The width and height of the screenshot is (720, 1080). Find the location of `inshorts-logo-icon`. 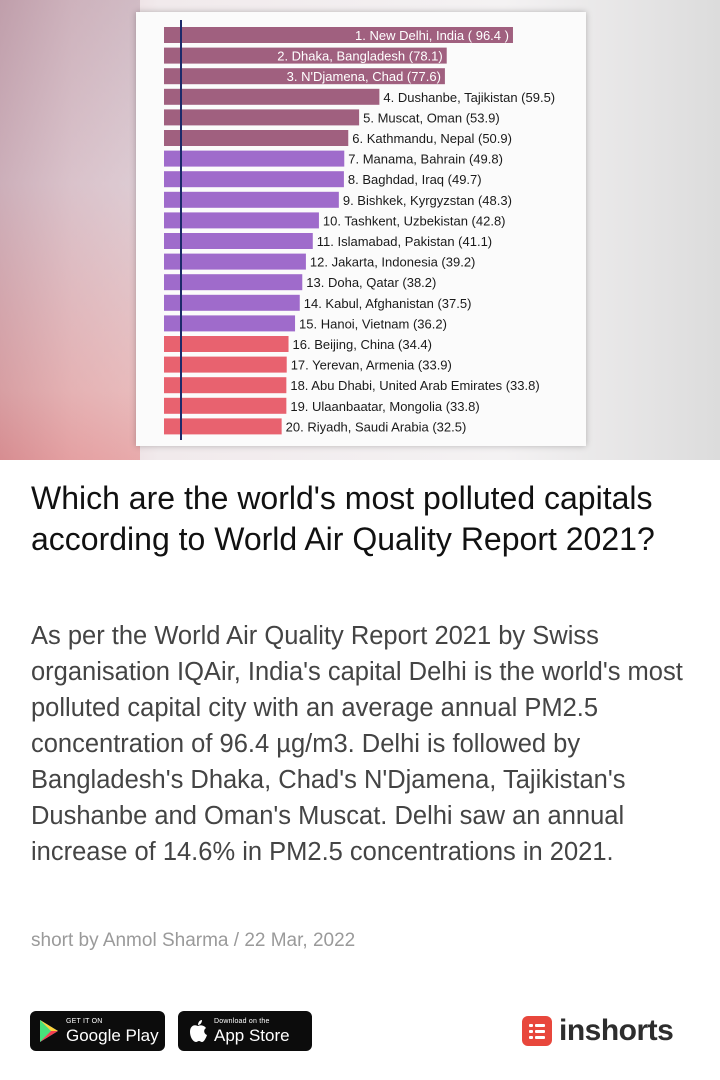

inshorts-logo-icon is located at coordinates (537, 1031).